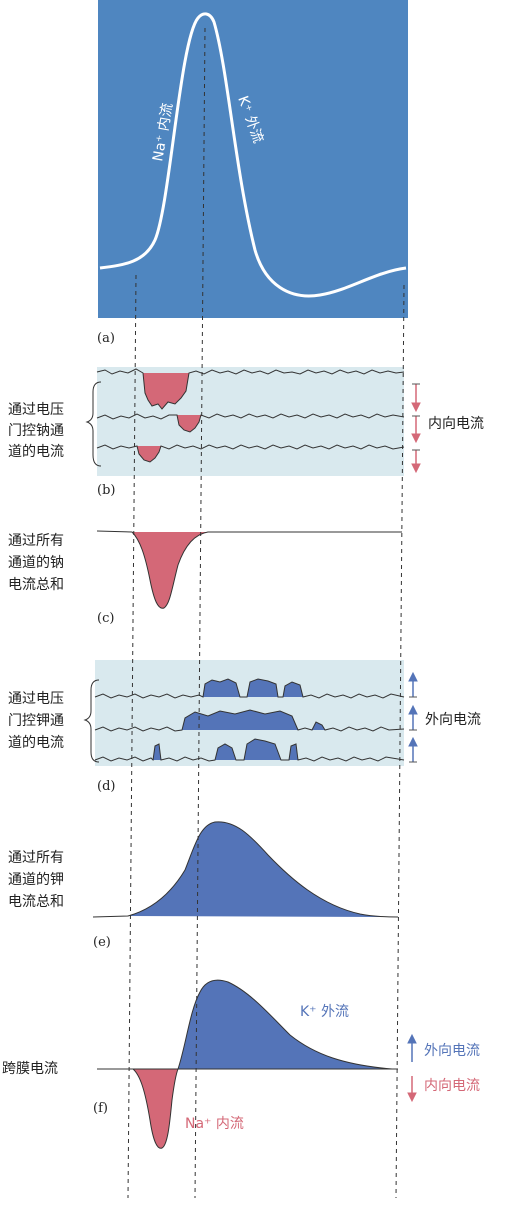 Image resolution: width=509 pixels, height=1208 pixels. What do you see at coordinates (36, 699) in the screenshot?
I see `panel-d-label-line-1: 通过电压` at bounding box center [36, 699].